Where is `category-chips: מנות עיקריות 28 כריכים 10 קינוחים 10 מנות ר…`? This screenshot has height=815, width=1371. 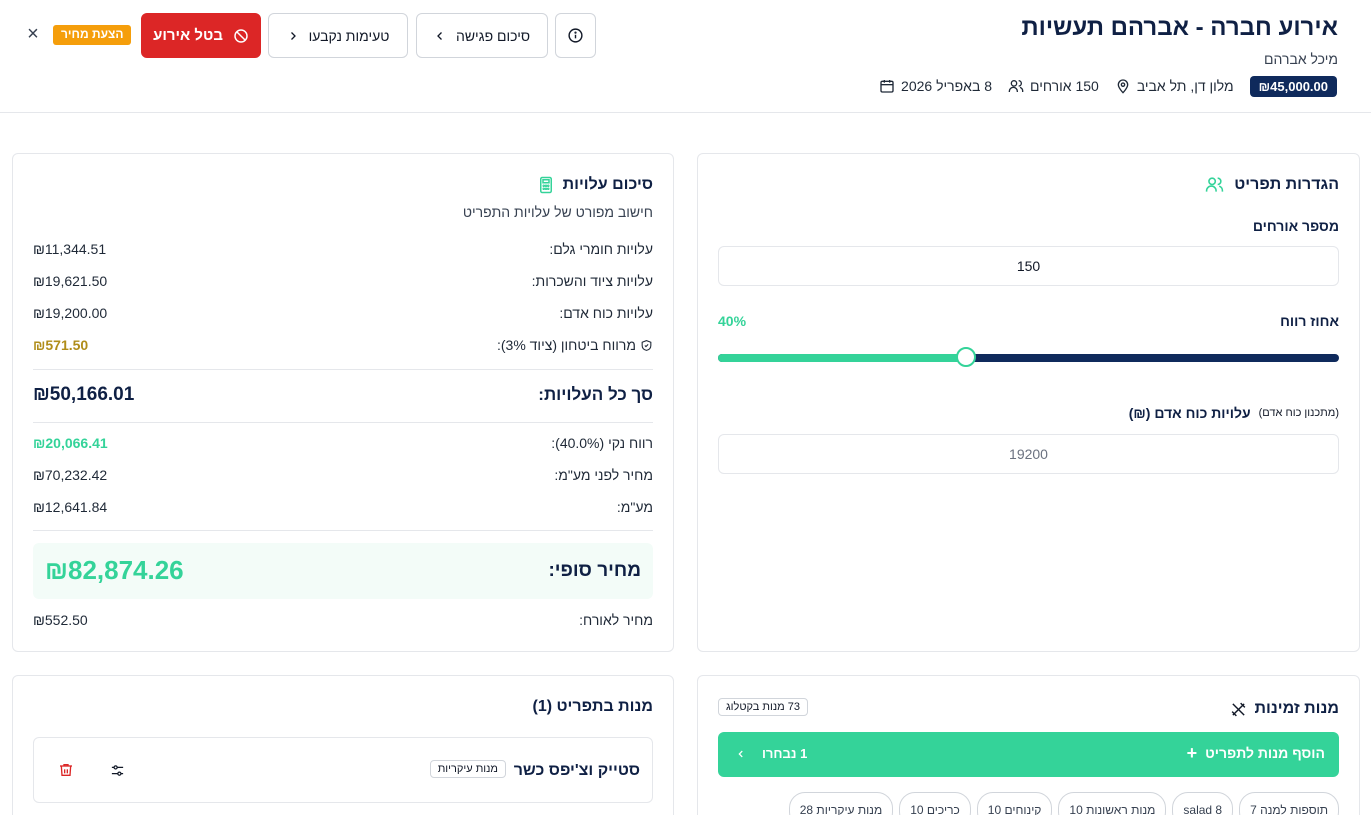
category-chips: מנות עיקריות 28 כריכים 10 קינוחים 10 מנות ר… is located at coordinates (1063, 803).